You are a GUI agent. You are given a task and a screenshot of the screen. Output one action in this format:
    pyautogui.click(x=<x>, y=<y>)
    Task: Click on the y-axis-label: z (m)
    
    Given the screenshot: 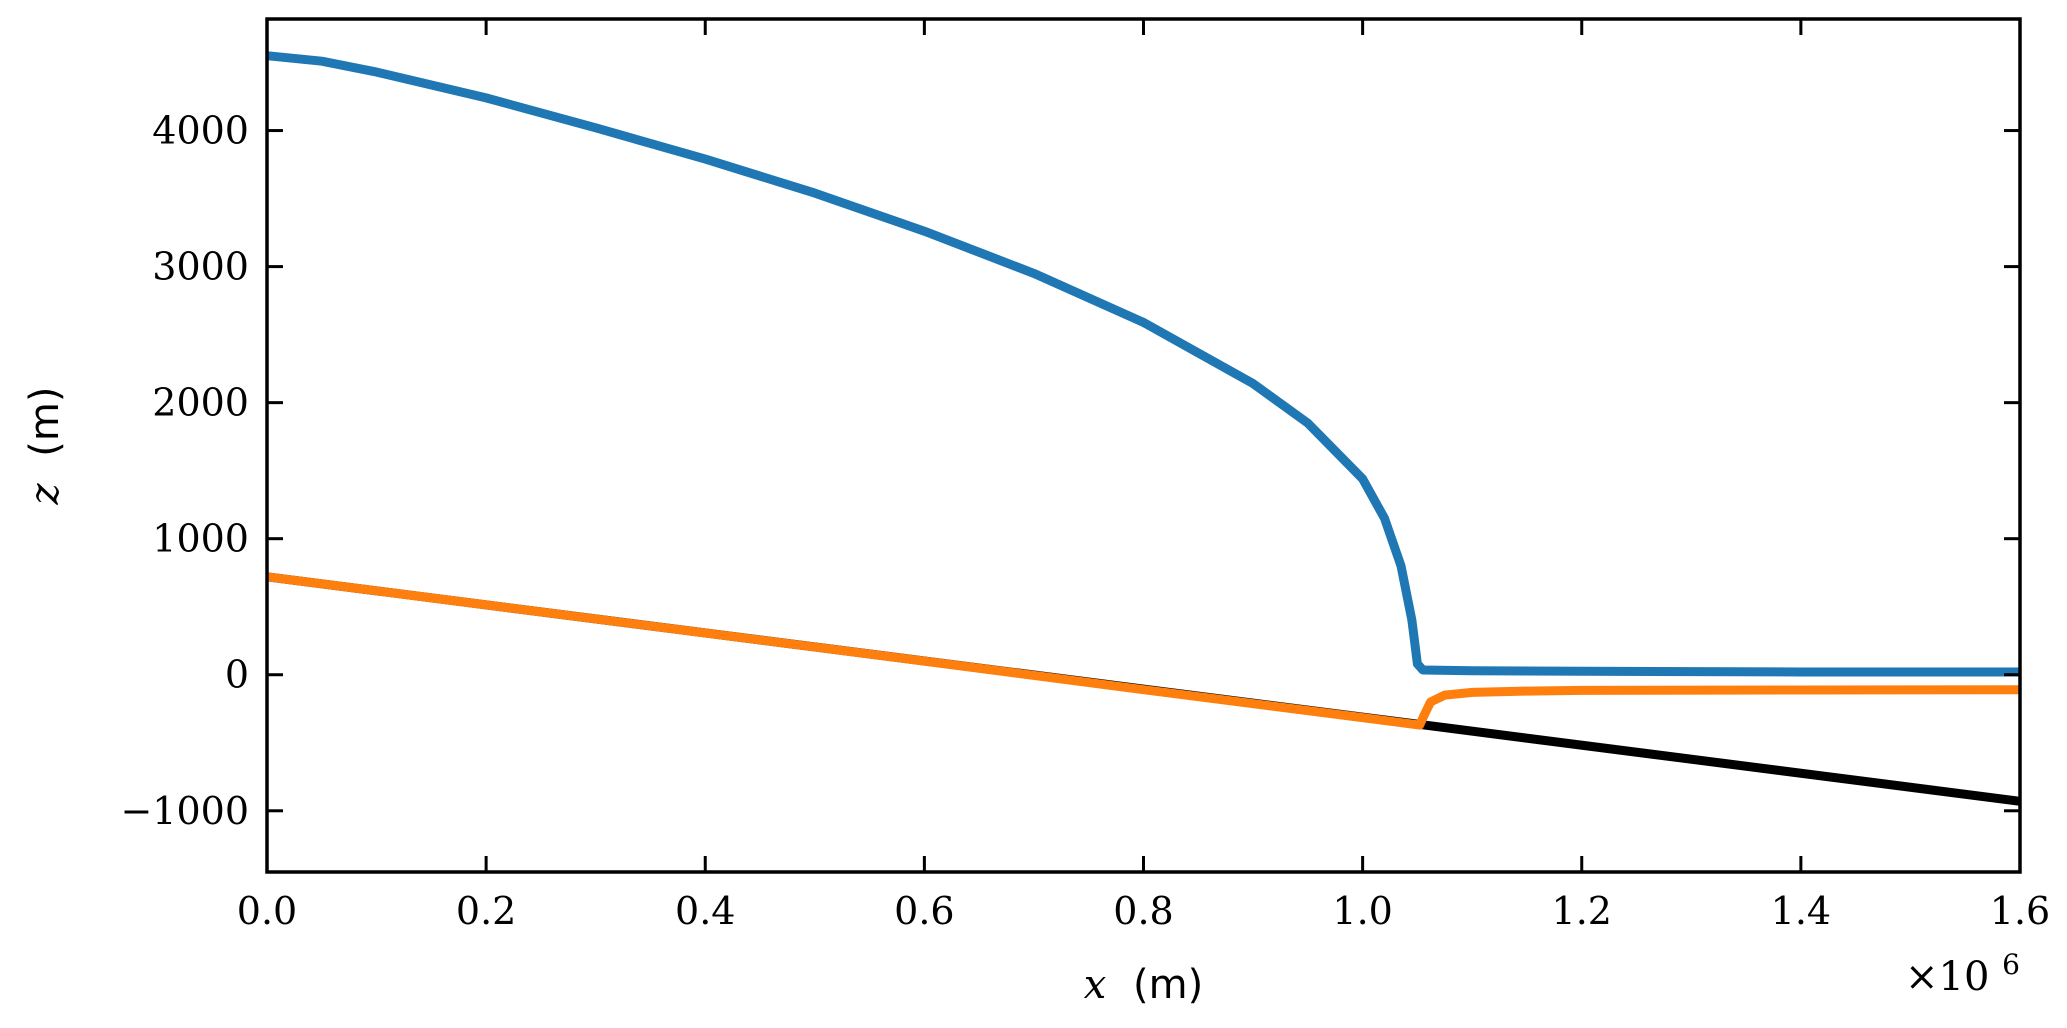 What is the action you would take?
    pyautogui.click(x=45, y=446)
    